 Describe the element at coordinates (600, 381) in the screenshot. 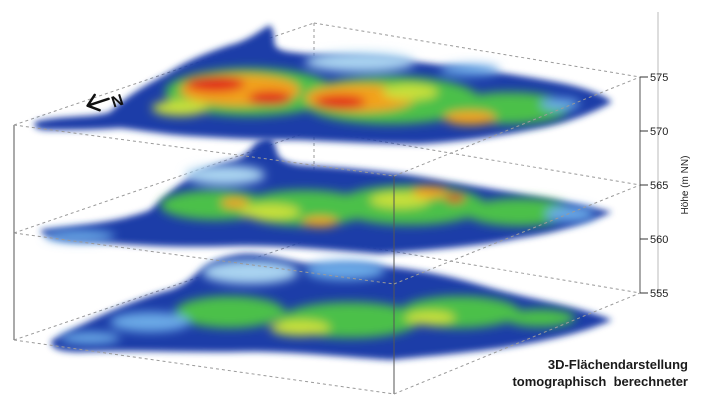

I see `caption-line-2: tomographisch berechneter` at that location.